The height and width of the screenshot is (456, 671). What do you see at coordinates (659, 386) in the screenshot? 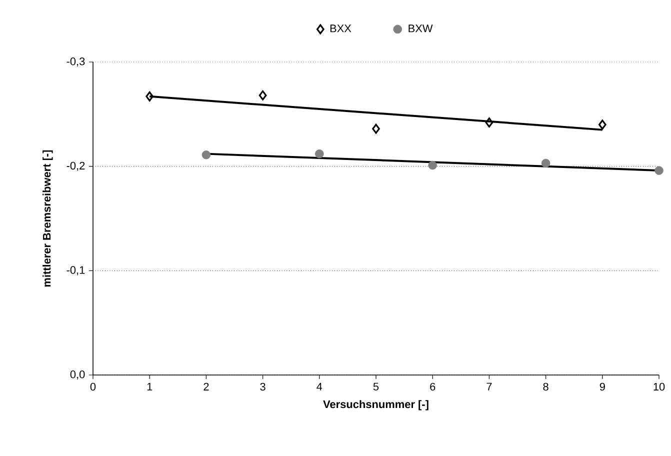
I see `x-tick-label: 10` at bounding box center [659, 386].